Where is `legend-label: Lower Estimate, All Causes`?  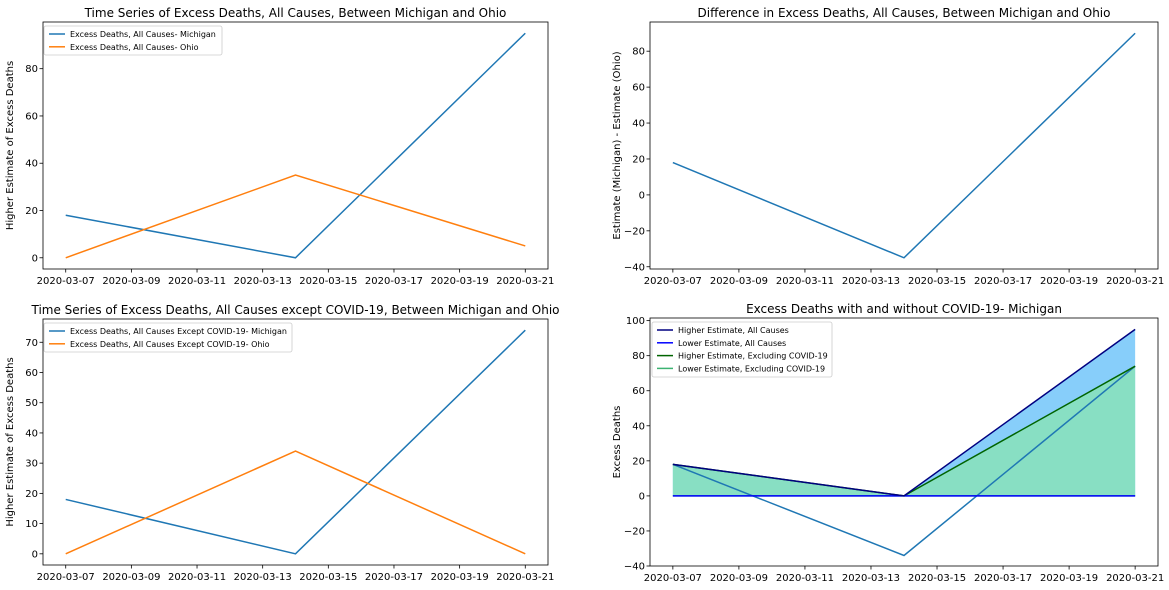 legend-label: Lower Estimate, All Causes is located at coordinates (732, 343).